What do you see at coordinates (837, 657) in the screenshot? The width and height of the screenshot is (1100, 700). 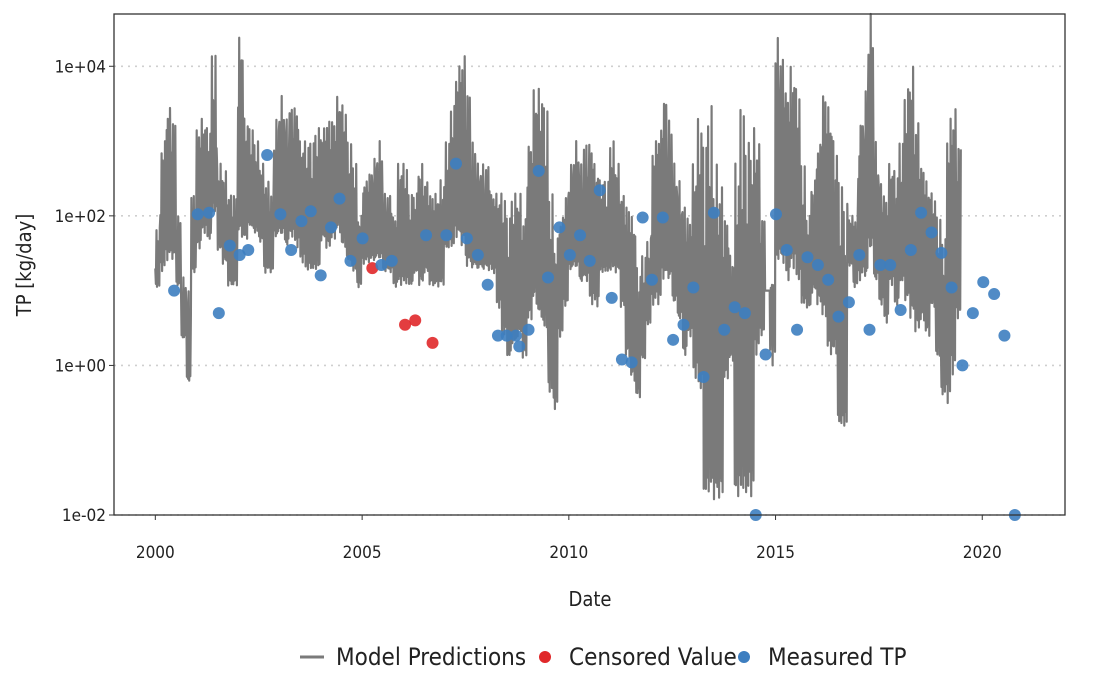 I see `legend-label-measured-tp: Measured TP` at bounding box center [837, 657].